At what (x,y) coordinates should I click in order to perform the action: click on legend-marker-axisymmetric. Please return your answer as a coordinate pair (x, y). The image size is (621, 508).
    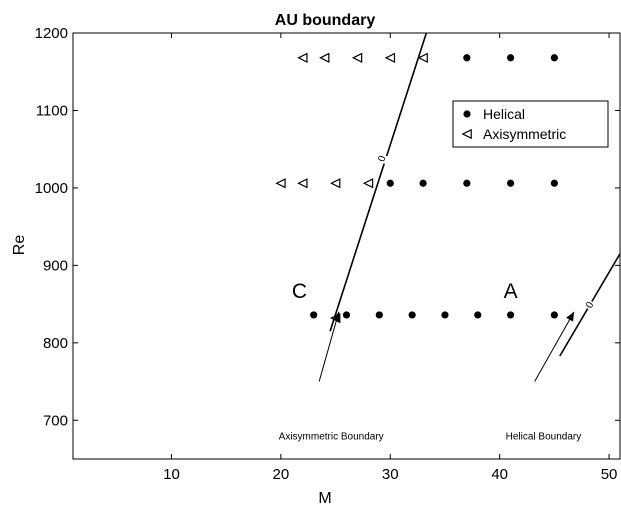
    Looking at the image, I should click on (466, 134).